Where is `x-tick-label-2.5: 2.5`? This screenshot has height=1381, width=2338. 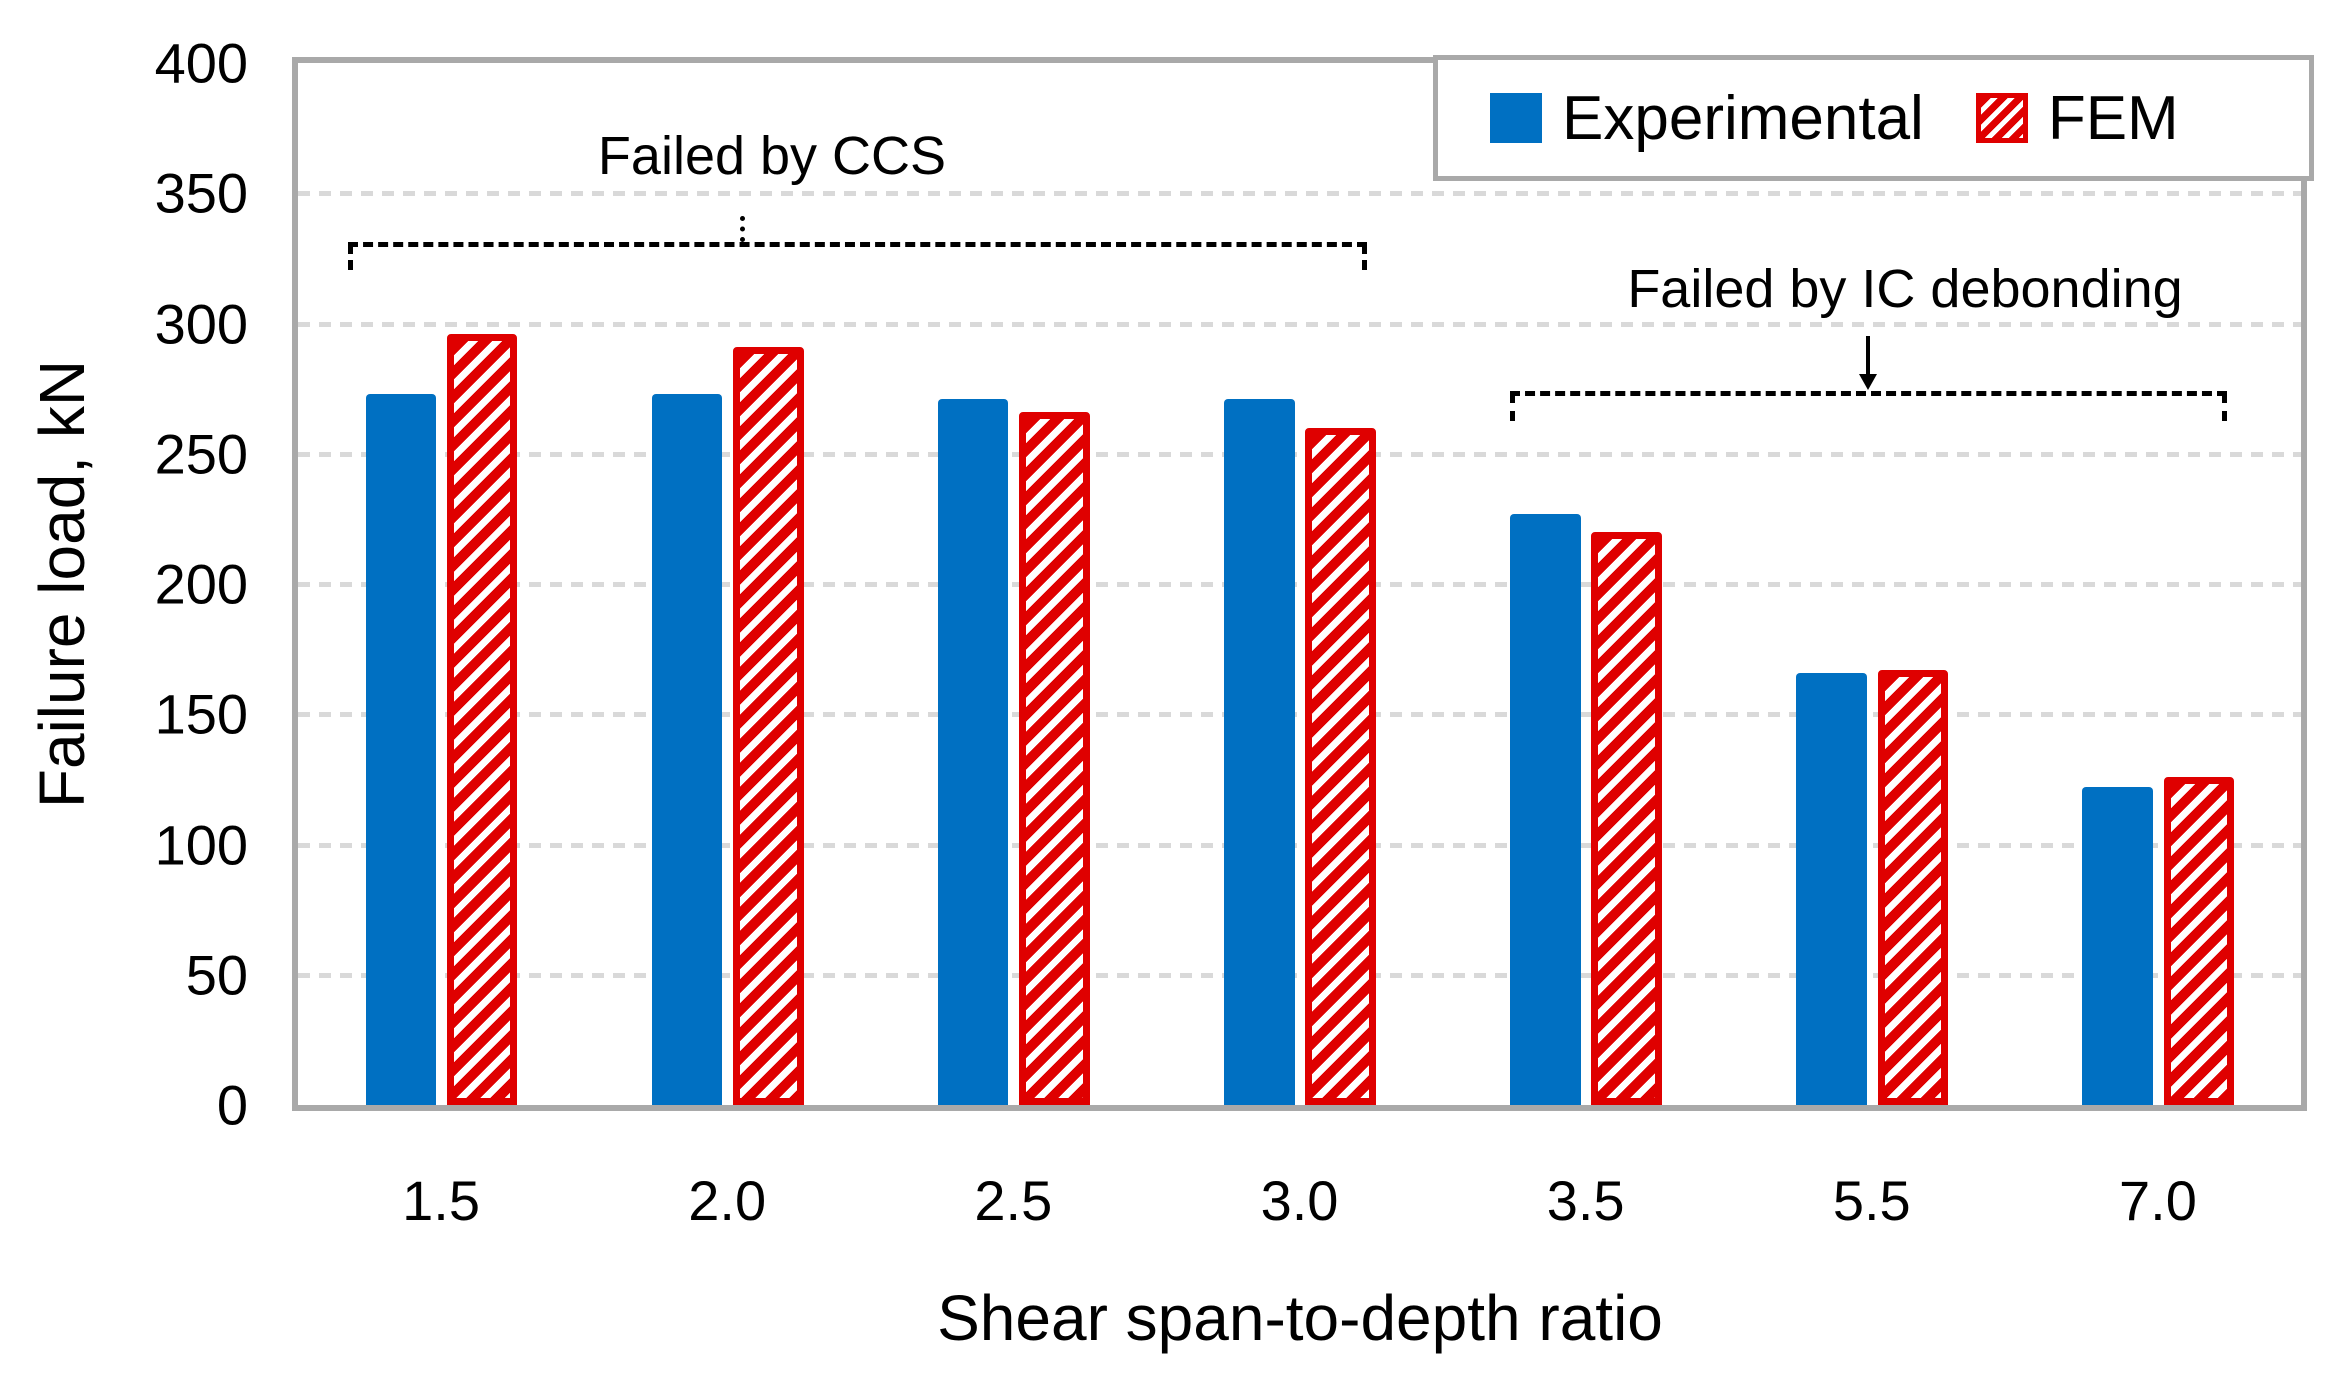
x-tick-label-2.5: 2.5 is located at coordinates (1013, 1200).